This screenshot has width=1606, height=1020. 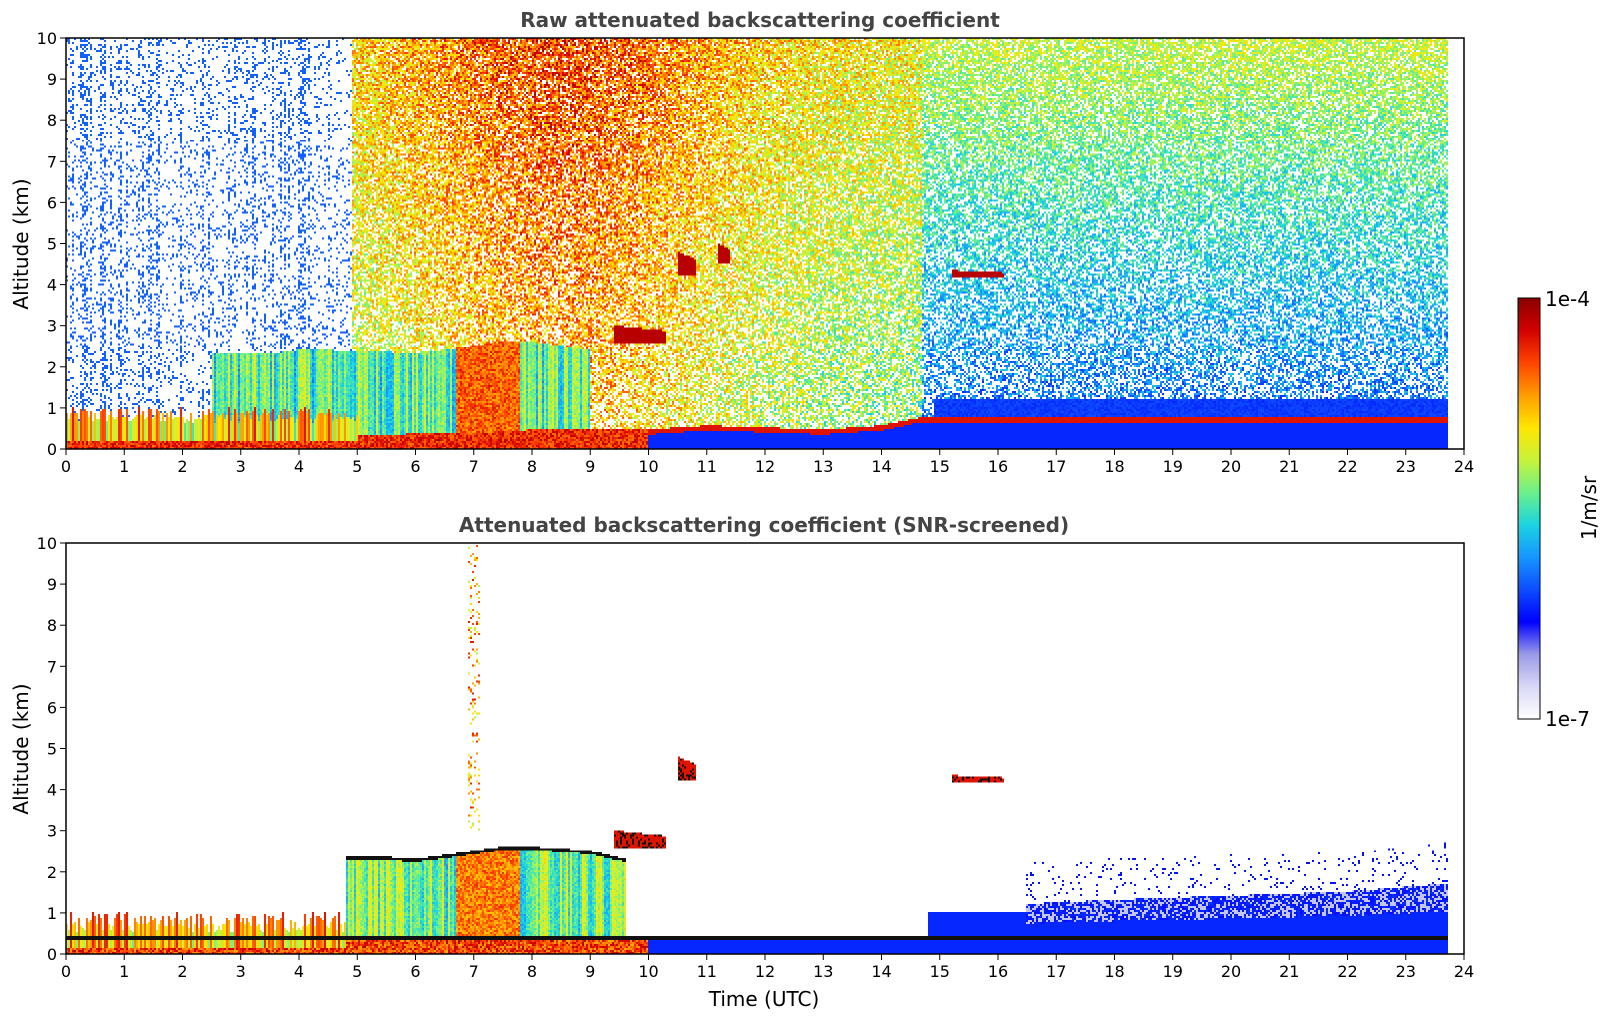 I want to click on raw-x-axis: 0 1 2 3 4 5 6 7 8 9 10 11 12 13 14 15 16 17 18 19 20 21 22 23 24, so click(x=767, y=462).